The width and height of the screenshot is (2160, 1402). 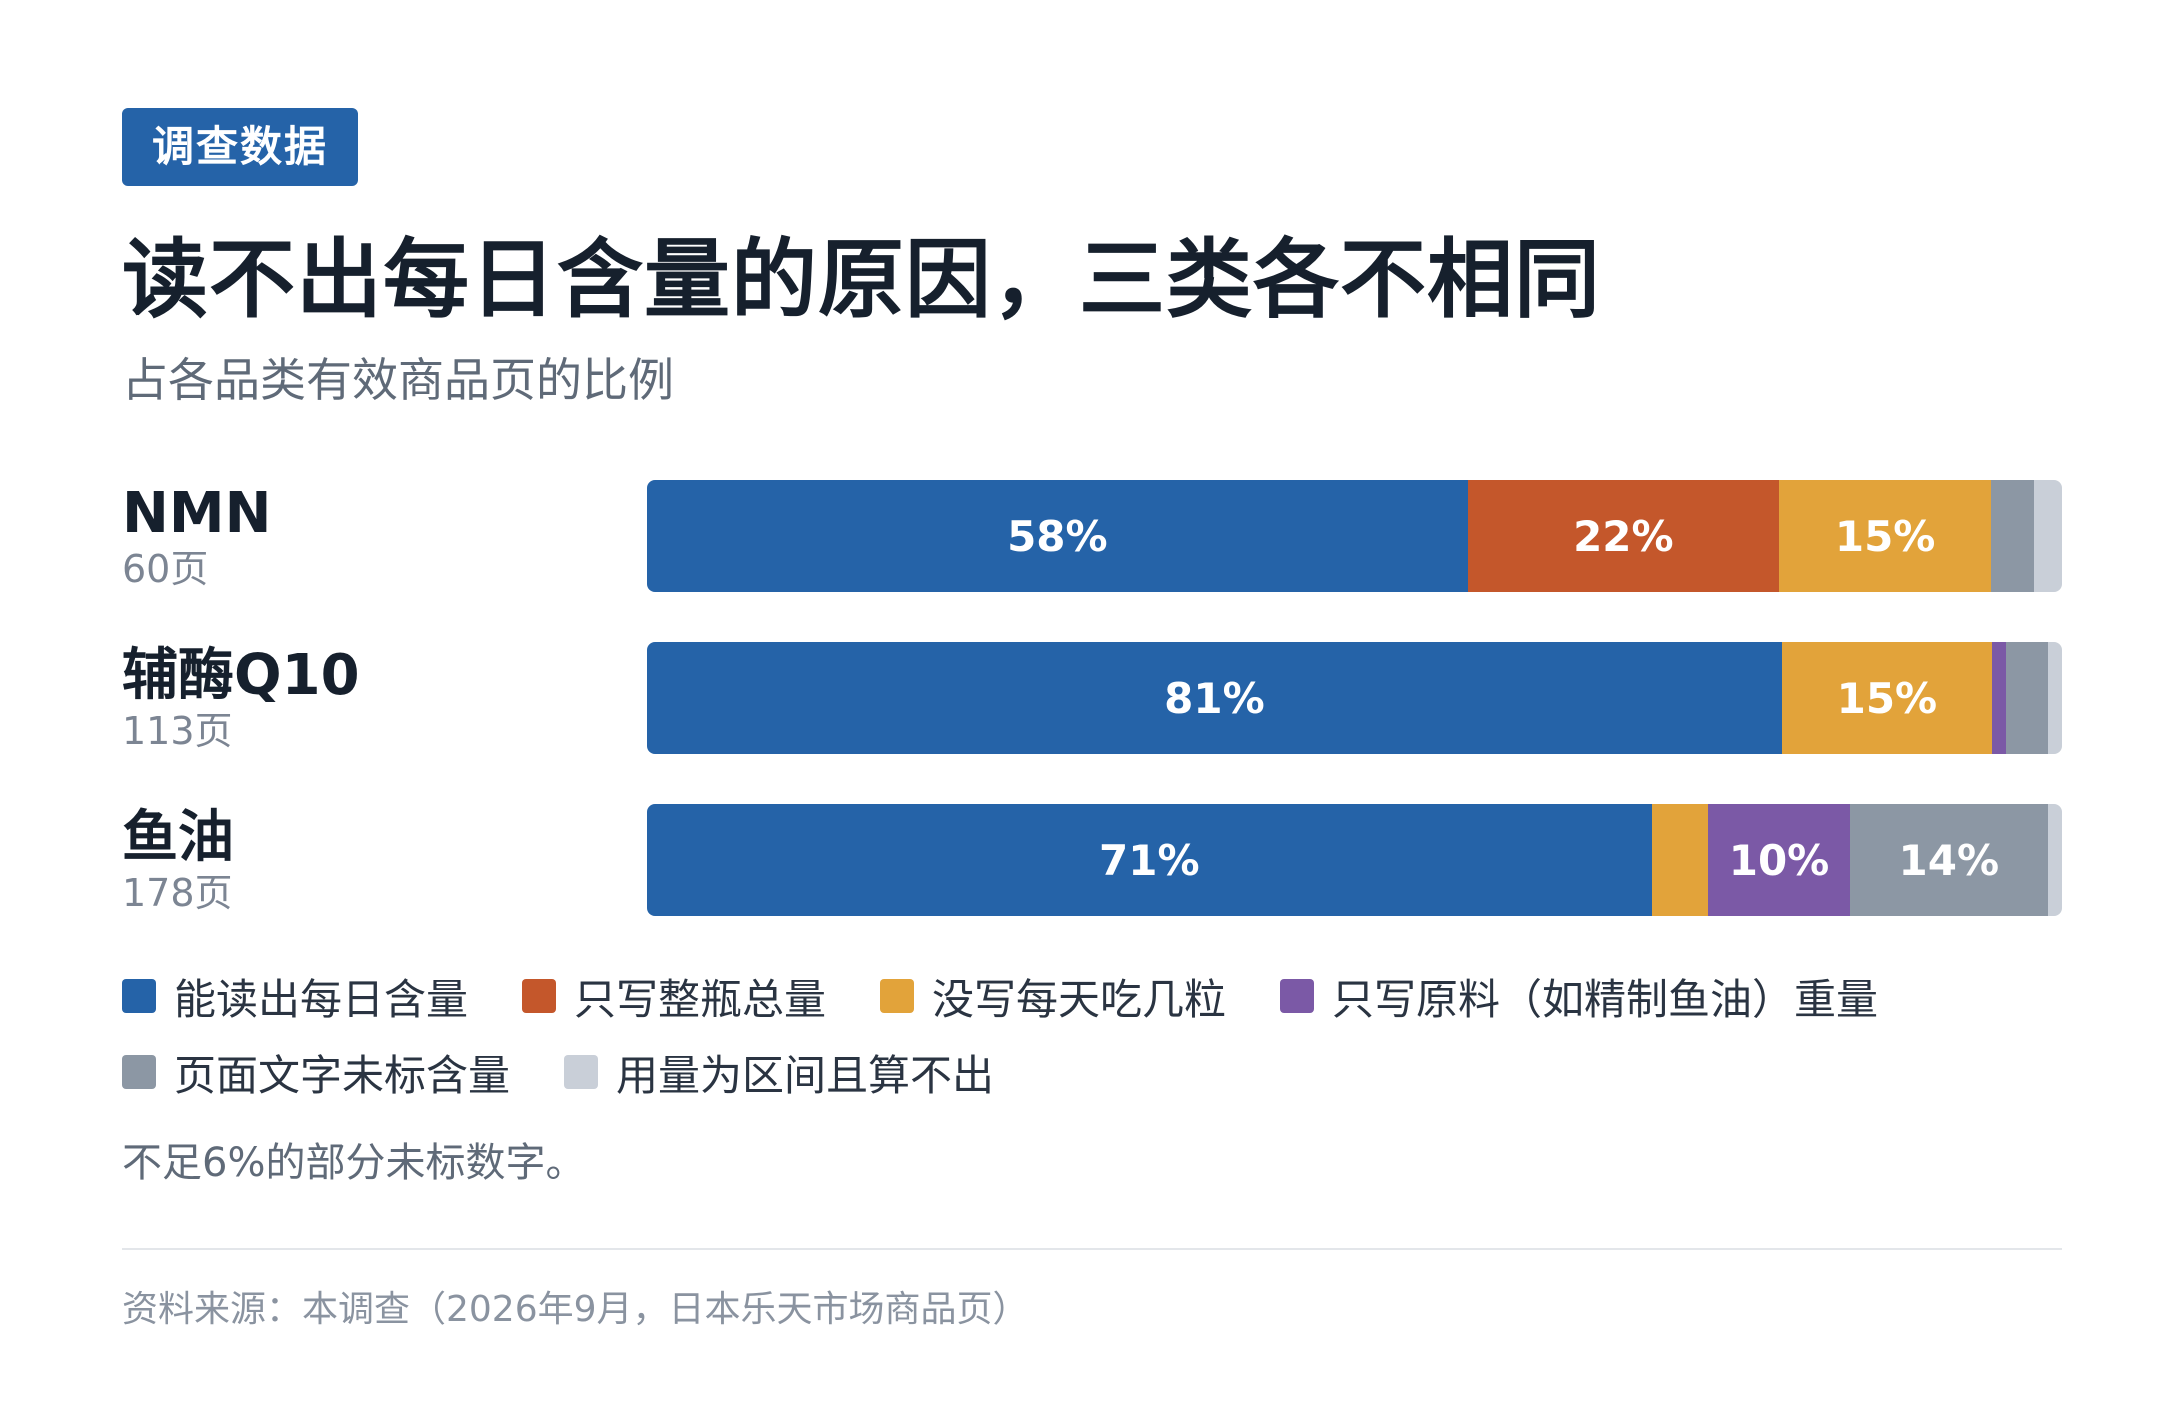 I want to click on stacked-bar: 58% 22% 15%, so click(x=1354, y=536).